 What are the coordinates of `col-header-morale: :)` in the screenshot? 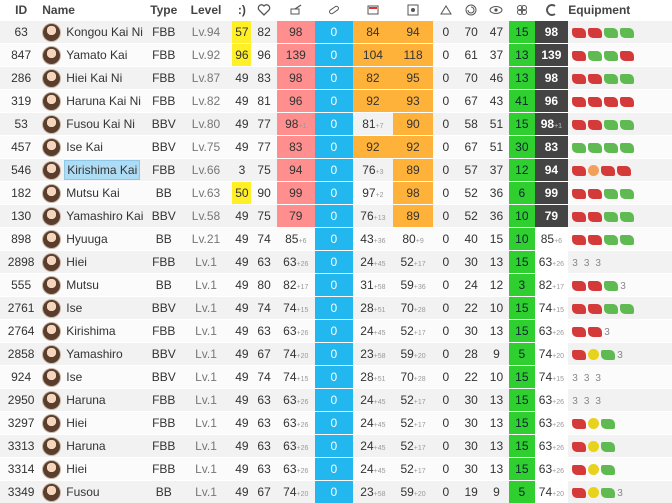 It's located at (241, 10).